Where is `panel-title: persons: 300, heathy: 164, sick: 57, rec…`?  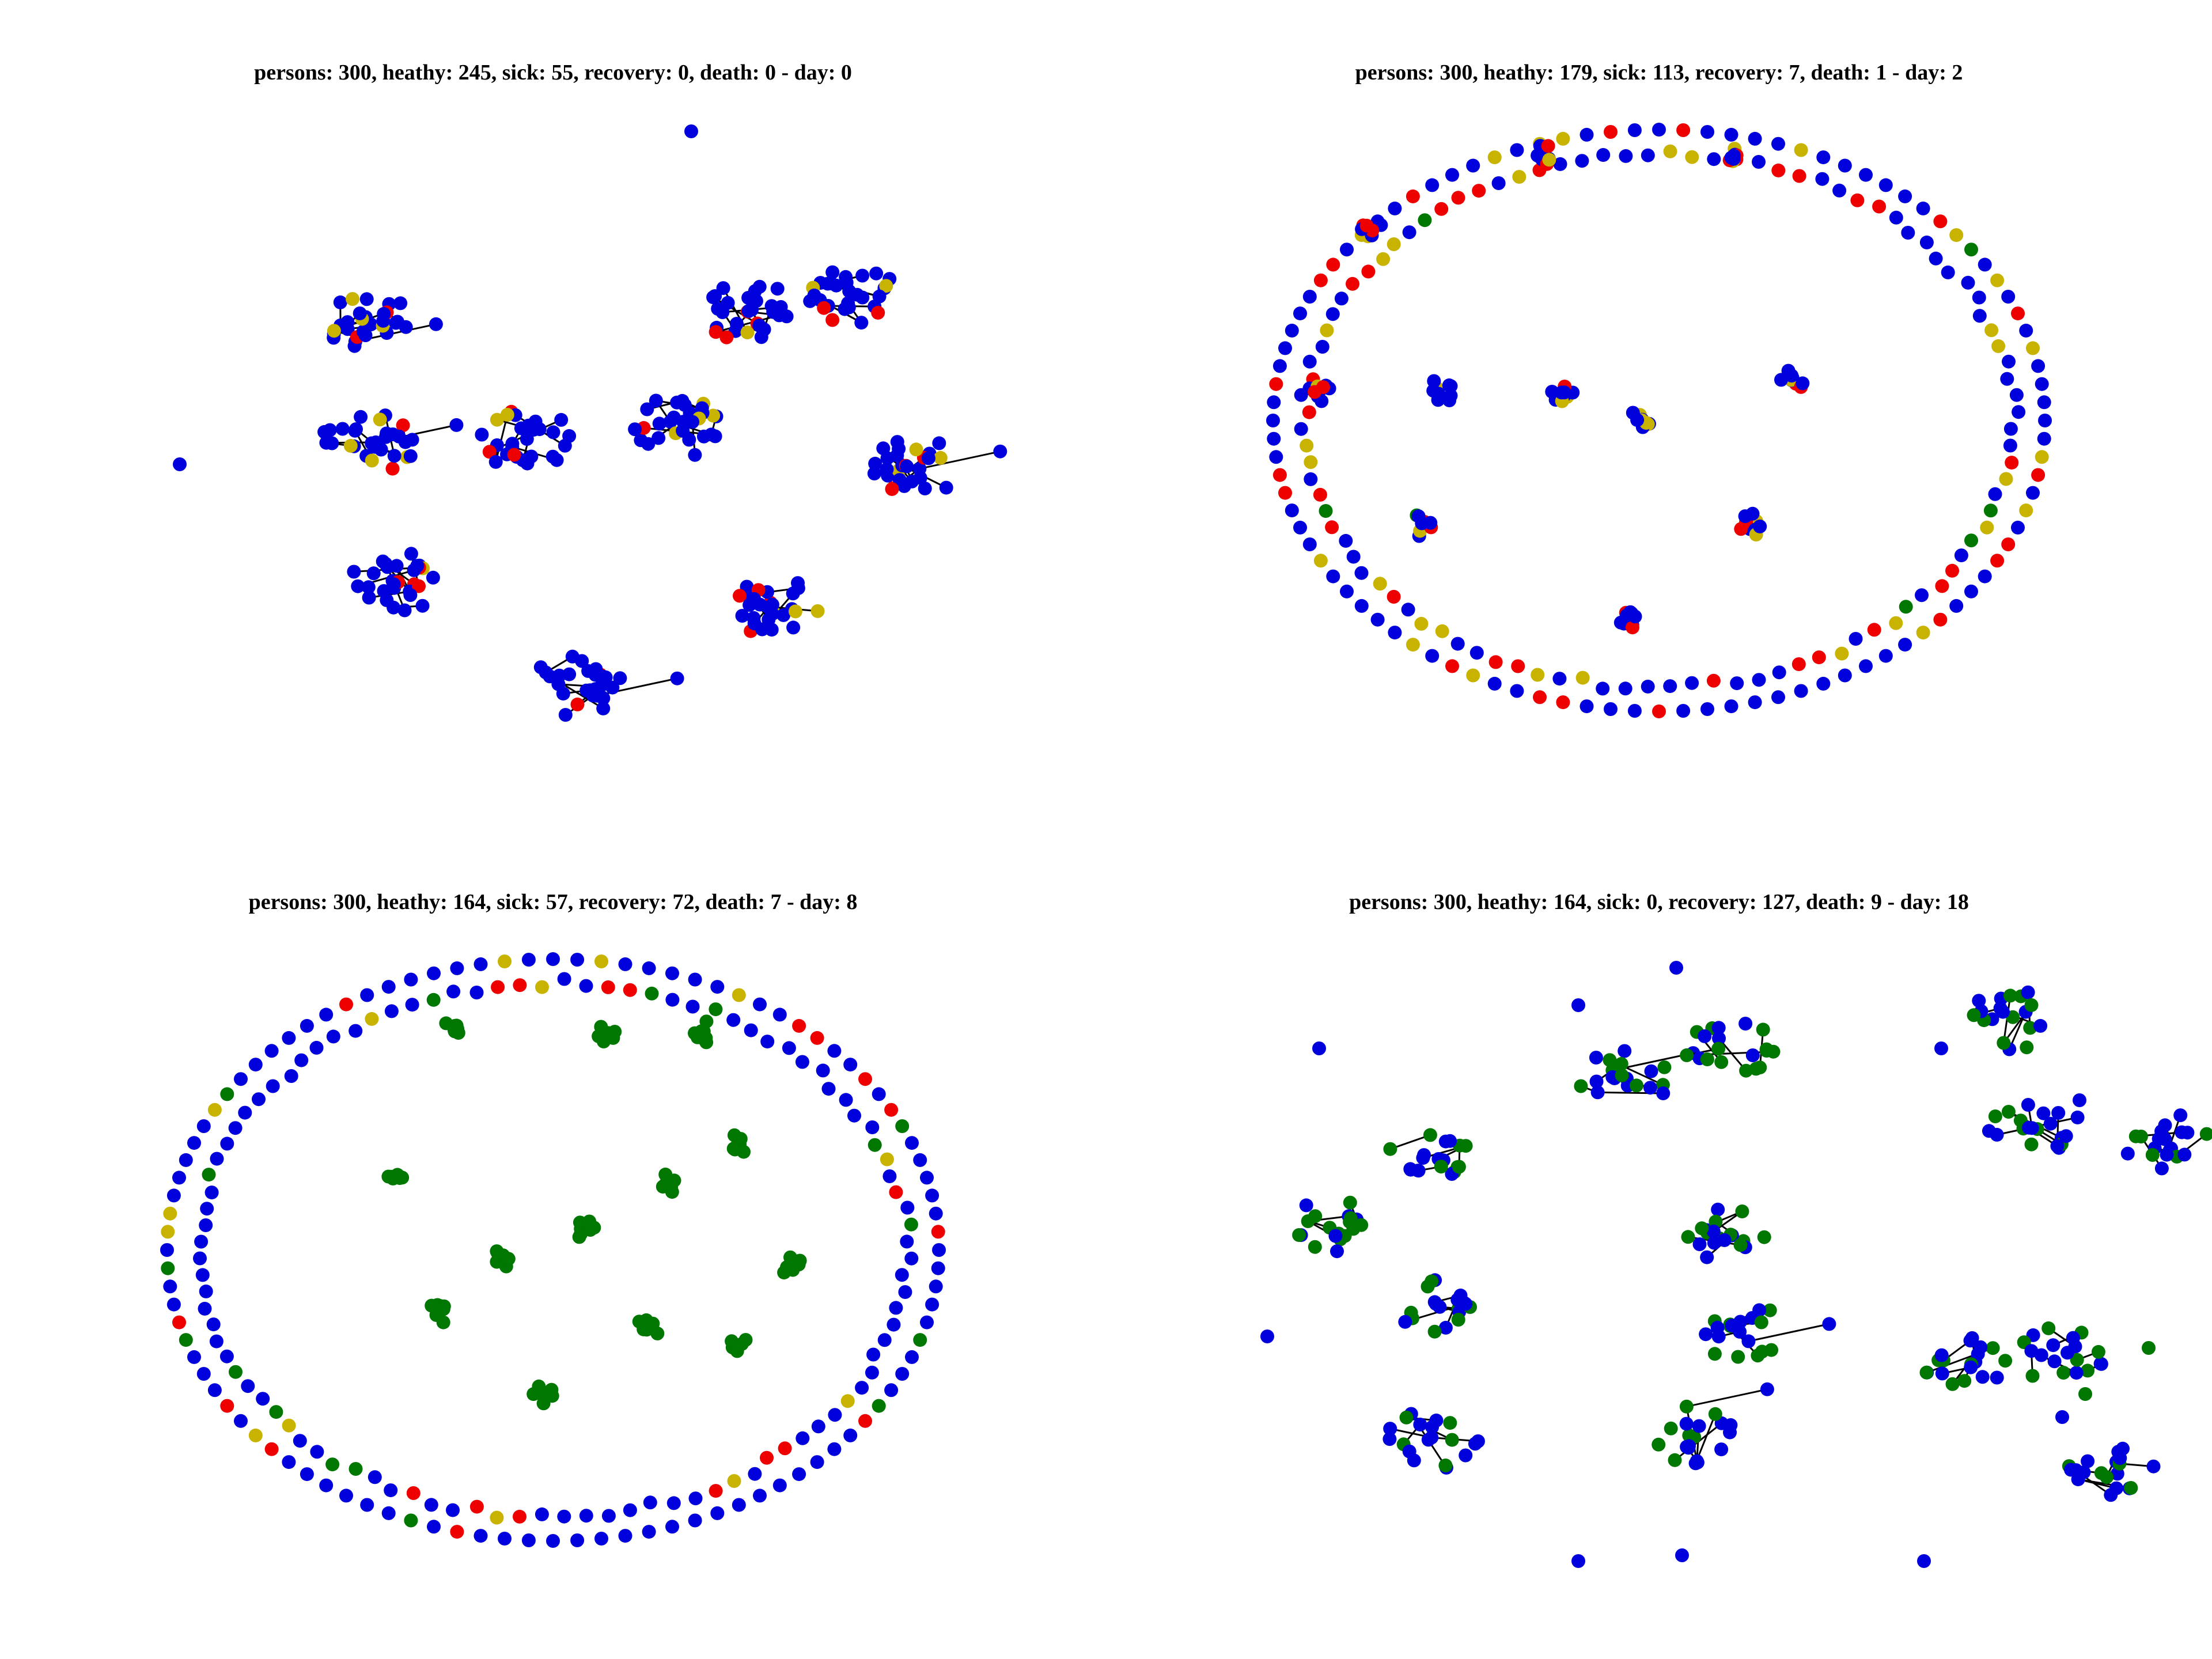
panel-title: persons: 300, heathy: 164, sick: 57, rec… is located at coordinates (553, 902).